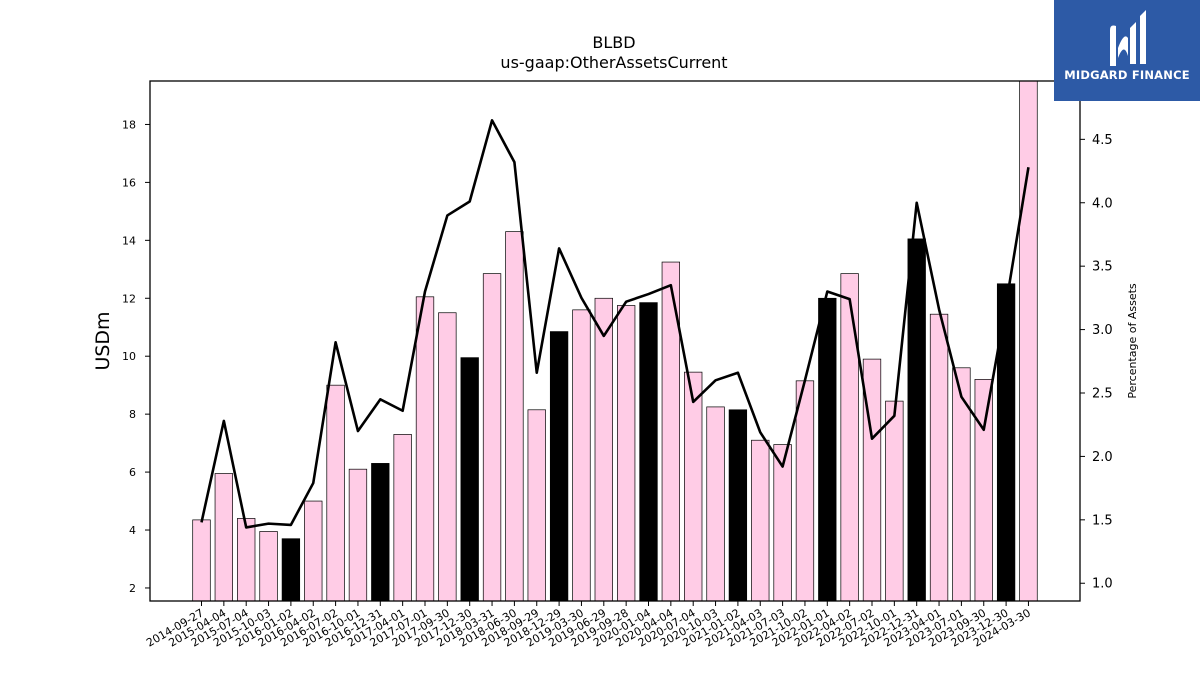 This screenshot has width=1200, height=675. I want to click on y2-tick-label: 4.0, so click(1102, 203).